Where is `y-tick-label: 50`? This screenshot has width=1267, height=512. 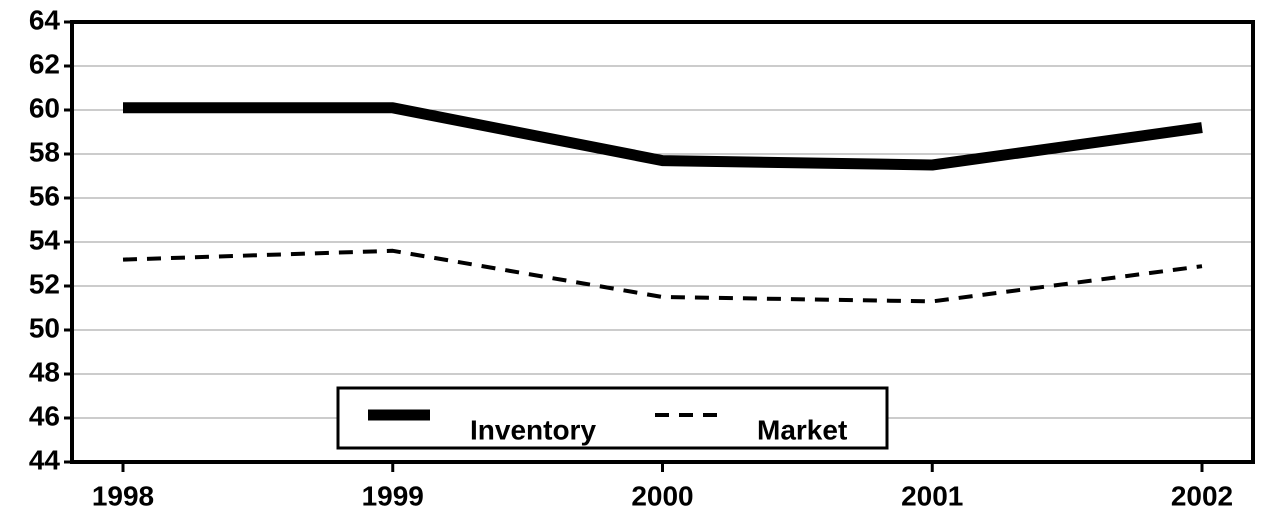 y-tick-label: 50 is located at coordinates (44, 327).